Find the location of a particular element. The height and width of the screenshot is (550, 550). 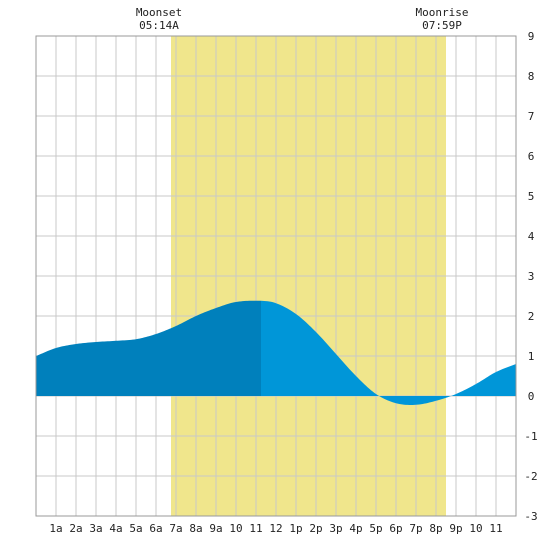

x-tick-label: 5a is located at coordinates (135, 528).